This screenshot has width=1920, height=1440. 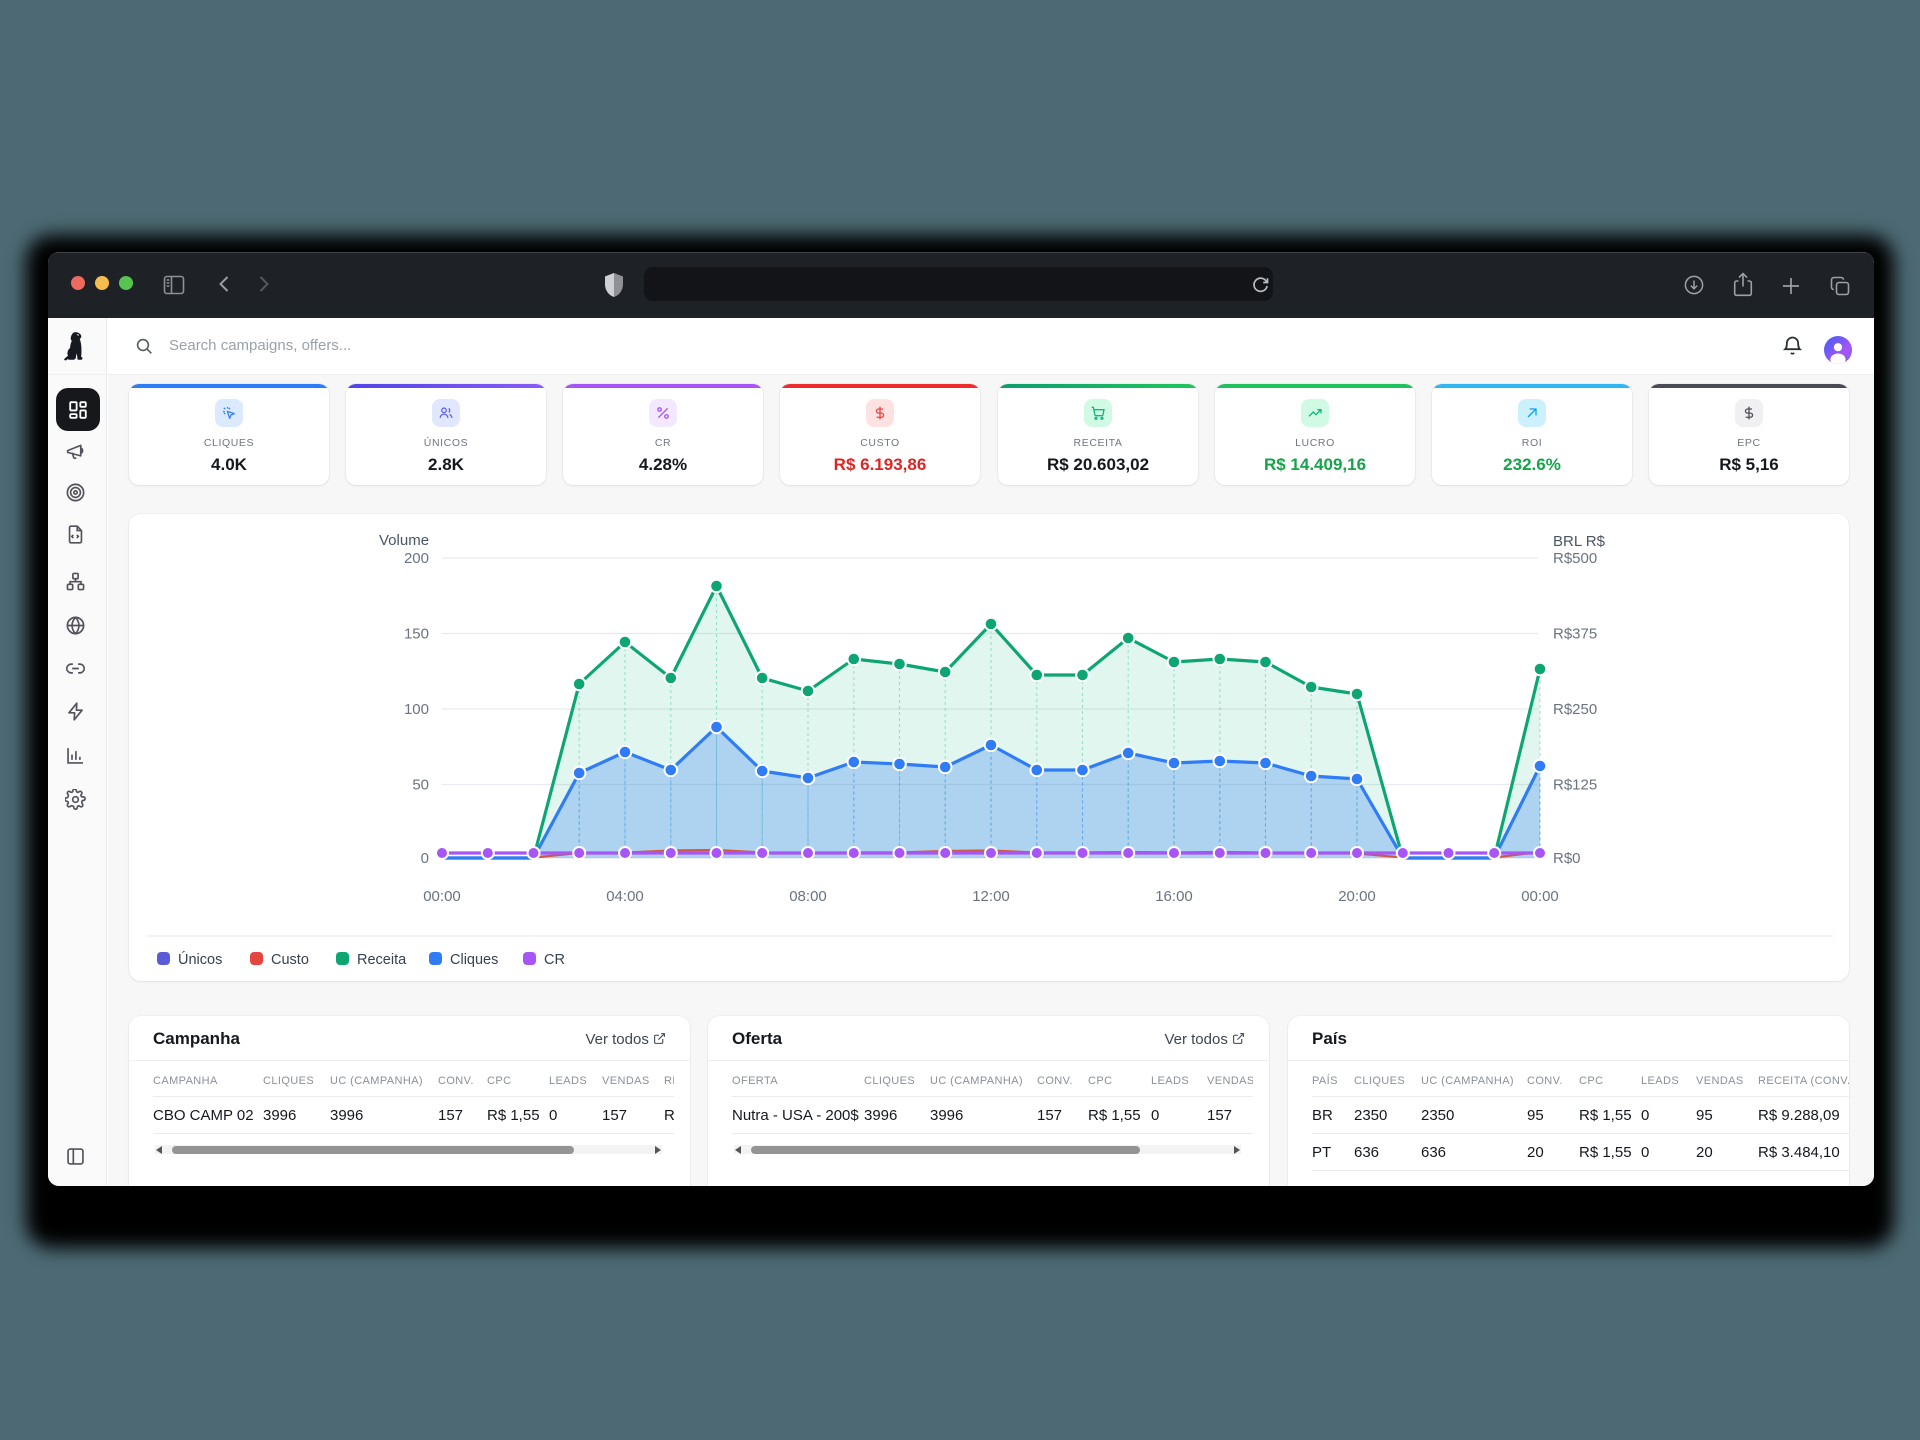 I want to click on svg-text: BRL R$, so click(x=1579, y=541).